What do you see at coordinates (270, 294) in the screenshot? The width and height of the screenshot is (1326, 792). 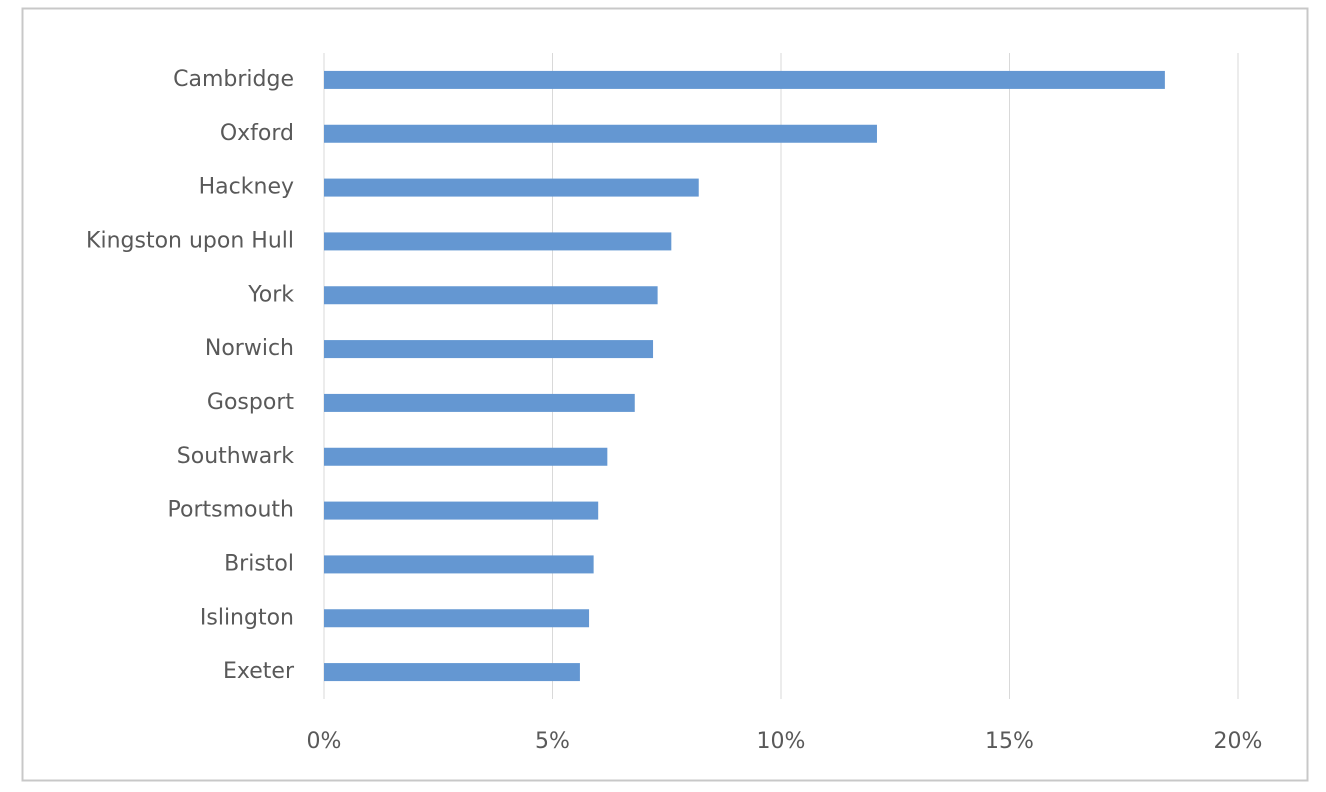 I see `y-tick-label: York` at bounding box center [270, 294].